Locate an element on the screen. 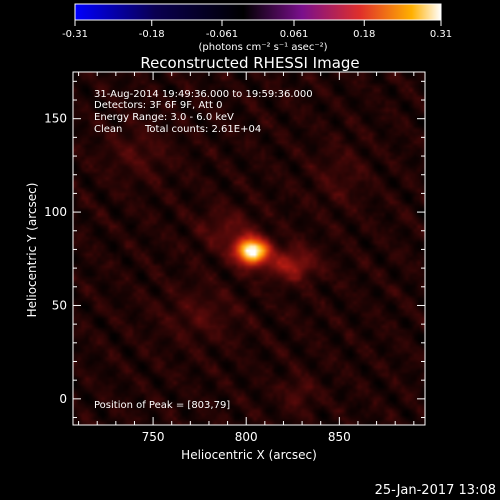 The image size is (500, 500). y-tick-label: 50 is located at coordinates (59, 305).